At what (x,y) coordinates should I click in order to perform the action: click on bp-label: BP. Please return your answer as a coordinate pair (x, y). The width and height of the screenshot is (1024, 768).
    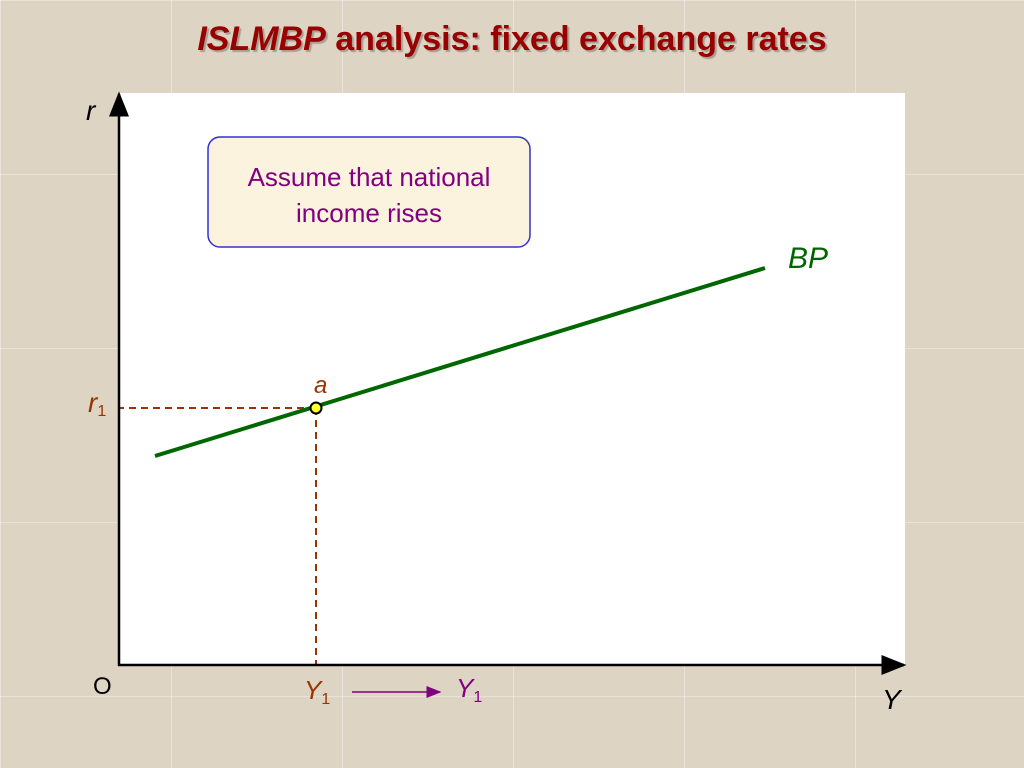
    Looking at the image, I should click on (808, 258).